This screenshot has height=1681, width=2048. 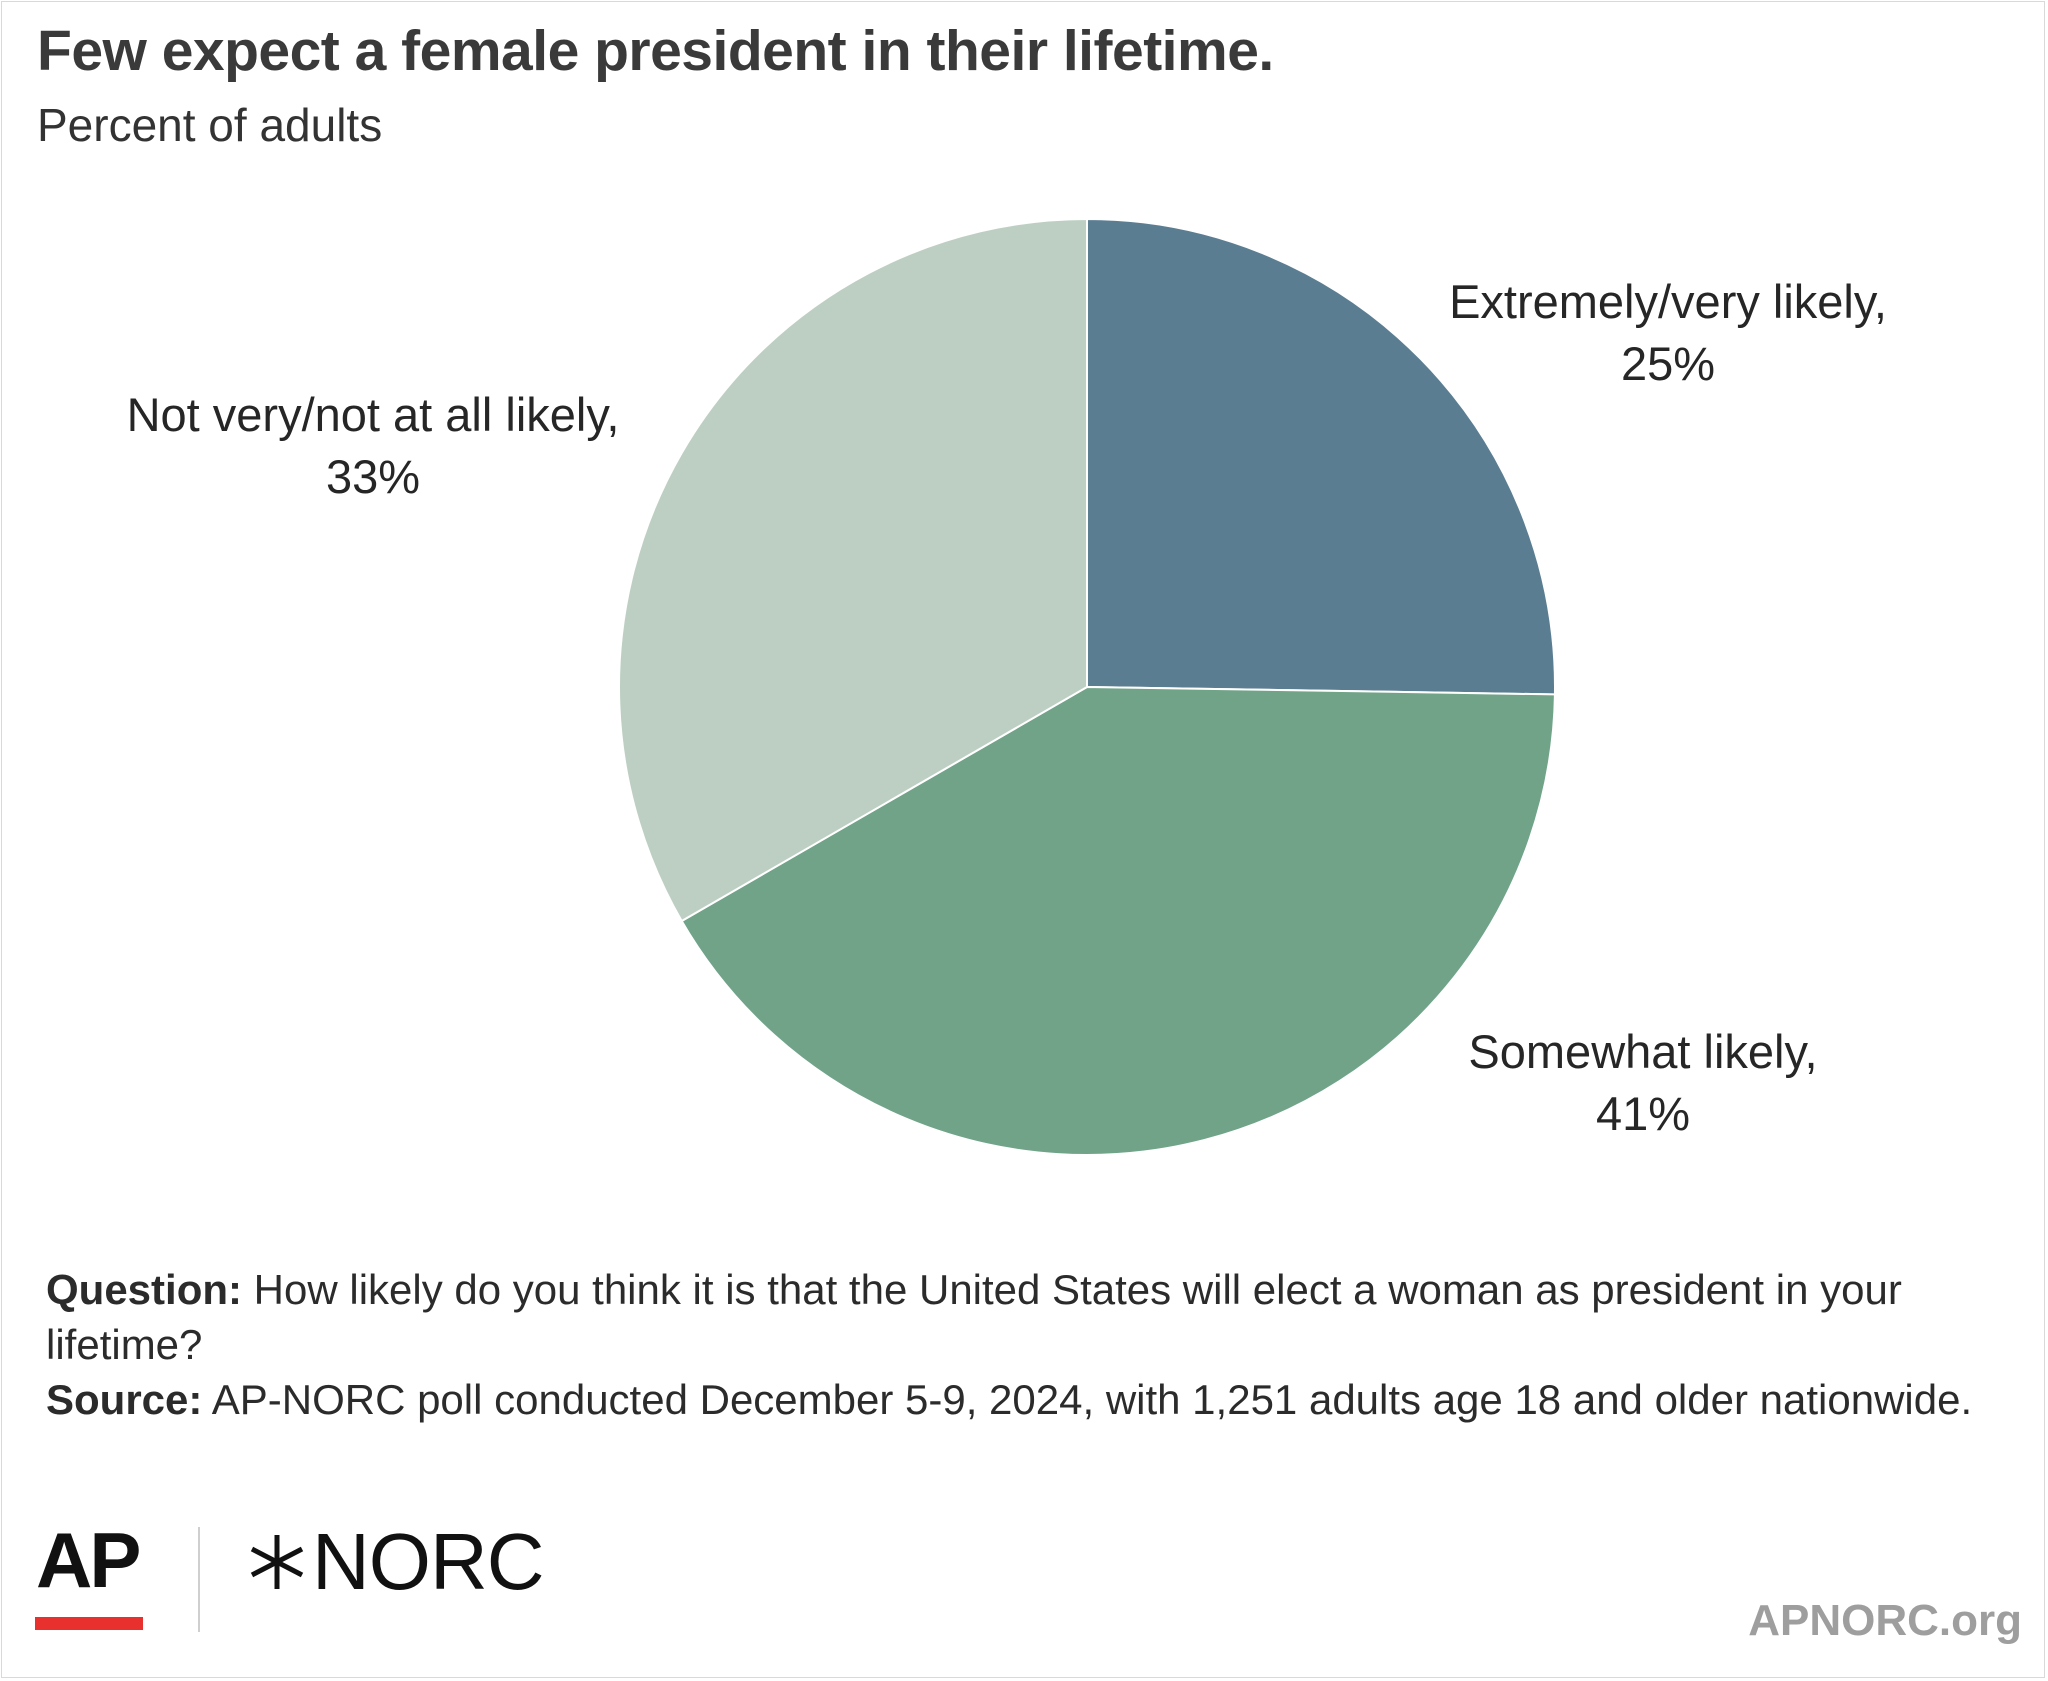 What do you see at coordinates (1643, 1113) in the screenshot?
I see `slice-value-label-1: 41%` at bounding box center [1643, 1113].